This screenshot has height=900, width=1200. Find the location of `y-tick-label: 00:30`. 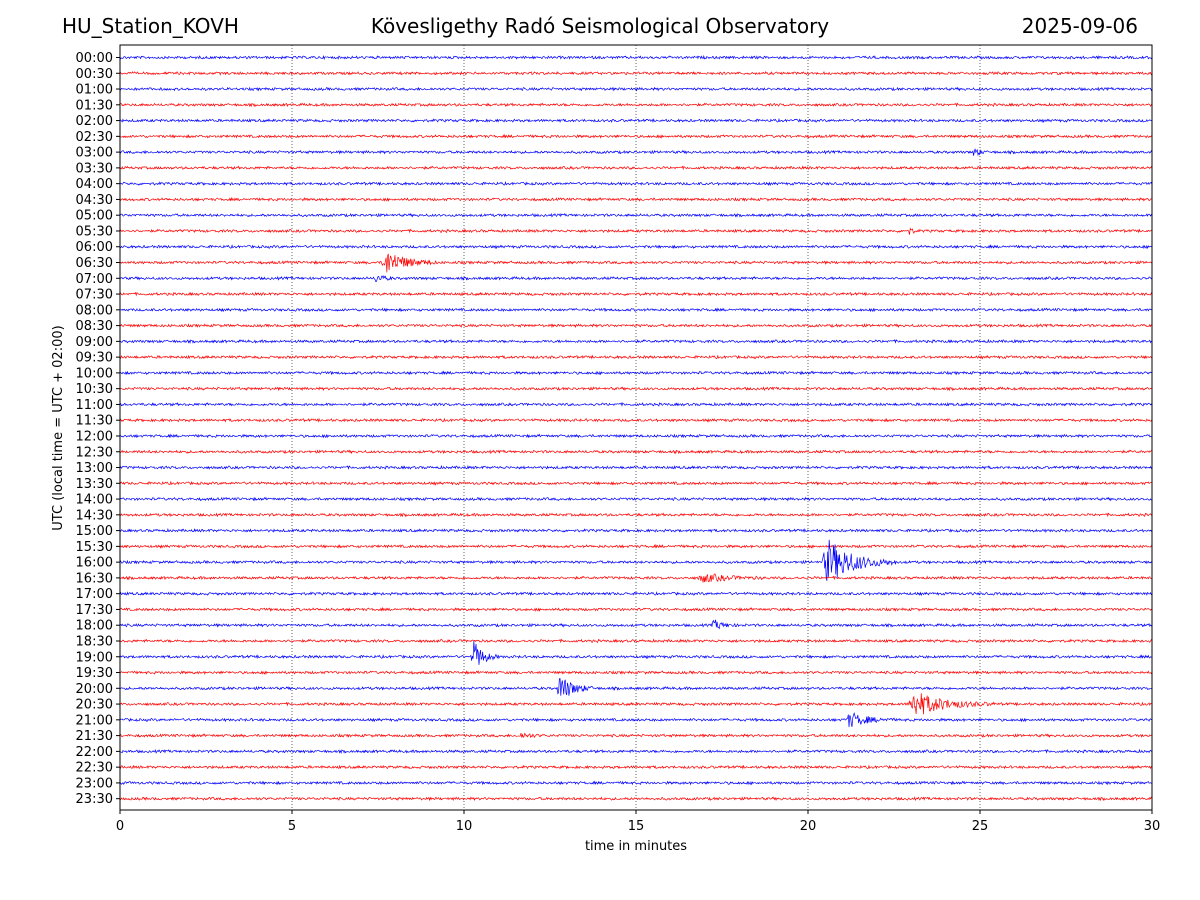

y-tick-label: 00:30 is located at coordinates (94, 74).